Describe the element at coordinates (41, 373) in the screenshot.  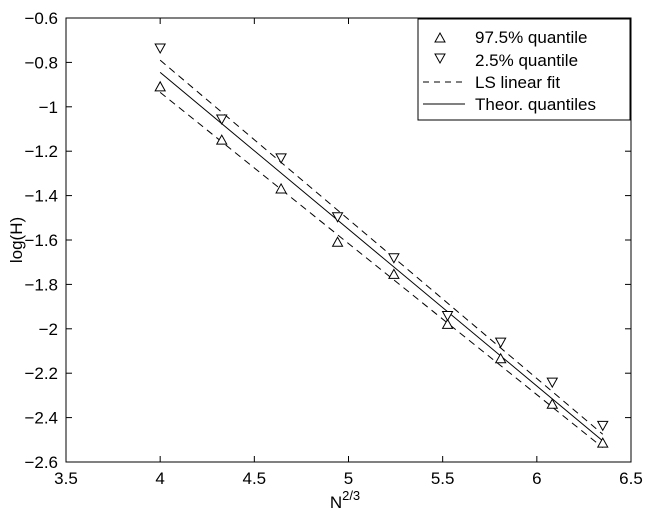
I see `y-tick-label: −2.2` at that location.